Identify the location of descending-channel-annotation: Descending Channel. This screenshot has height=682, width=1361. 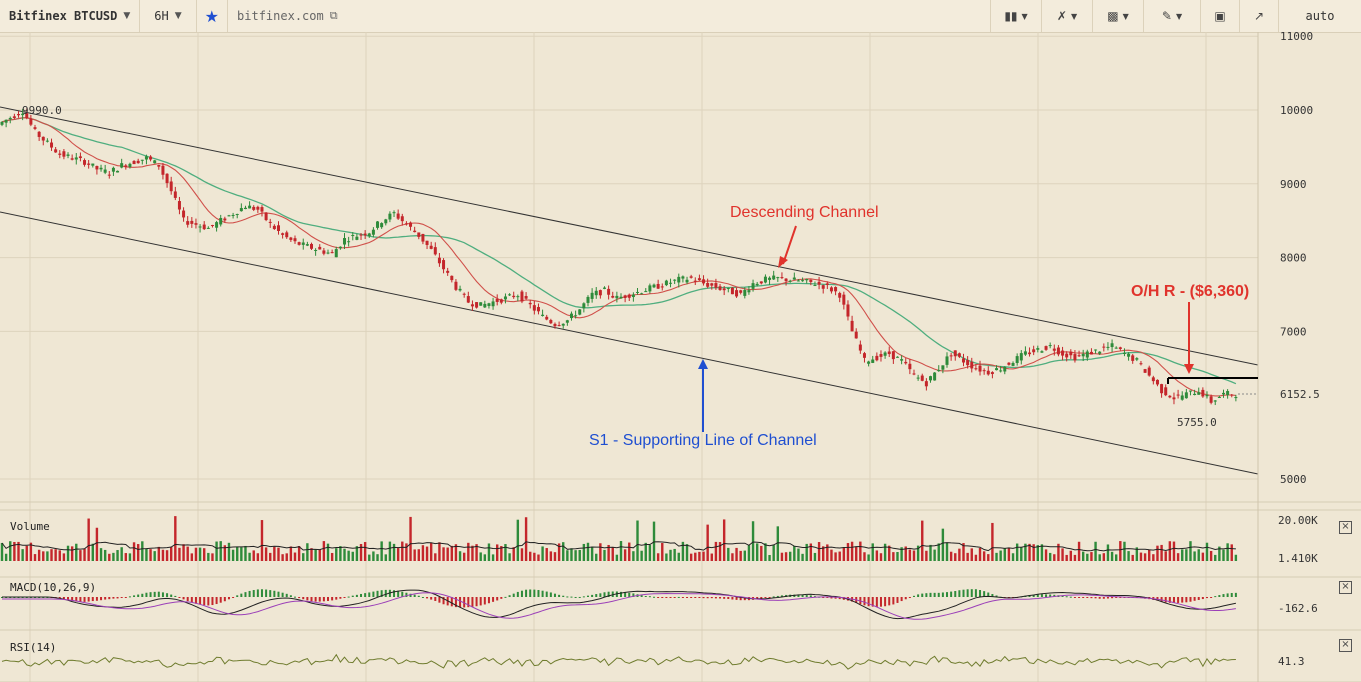
(804, 212).